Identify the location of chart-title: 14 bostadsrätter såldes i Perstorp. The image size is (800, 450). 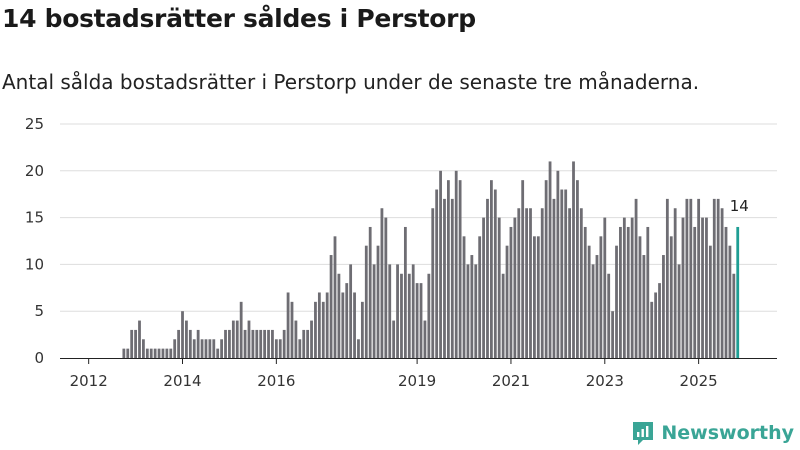
(239, 18).